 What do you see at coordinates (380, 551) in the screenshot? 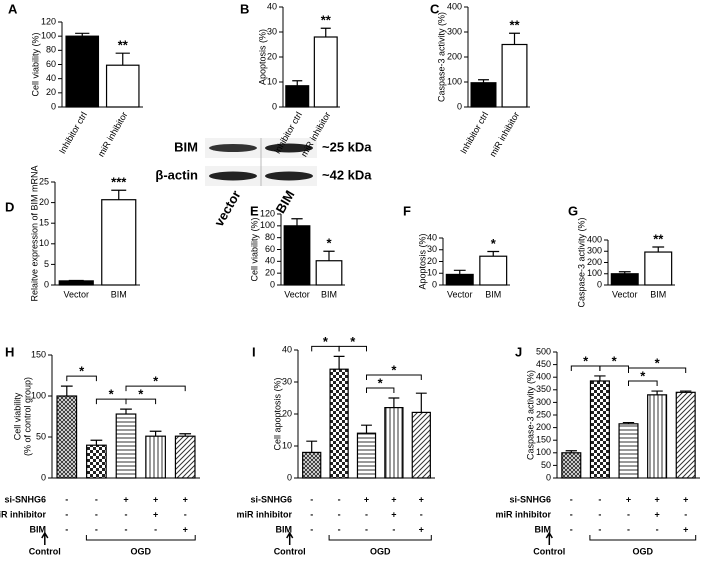
I see `group-label: OGD` at bounding box center [380, 551].